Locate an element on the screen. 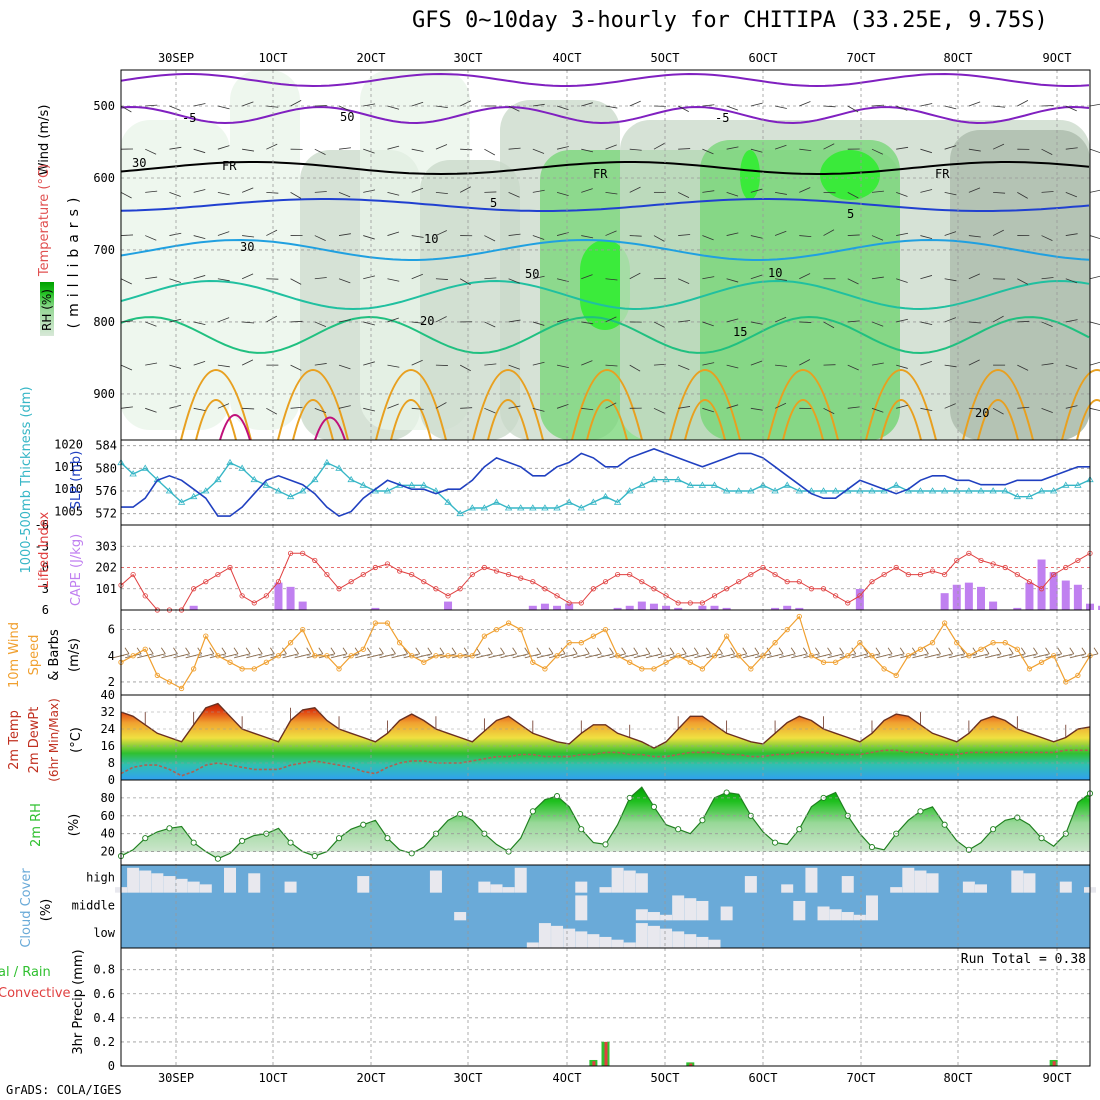 This screenshot has width=1100, height=1100. wind-speed-line is located at coordinates (605, 652).